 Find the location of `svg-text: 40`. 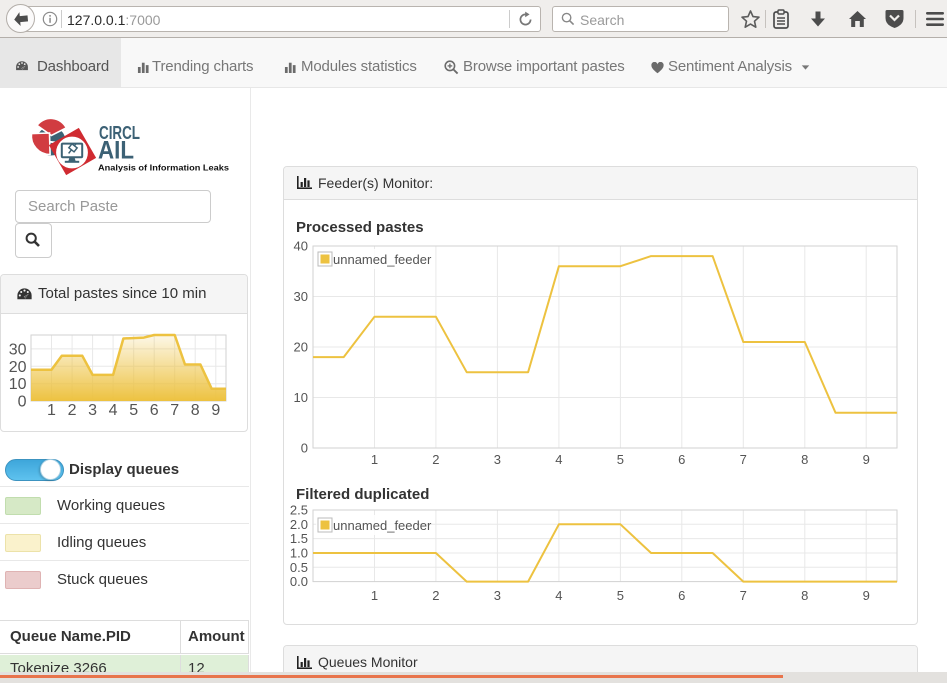

svg-text: 40 is located at coordinates (301, 247).